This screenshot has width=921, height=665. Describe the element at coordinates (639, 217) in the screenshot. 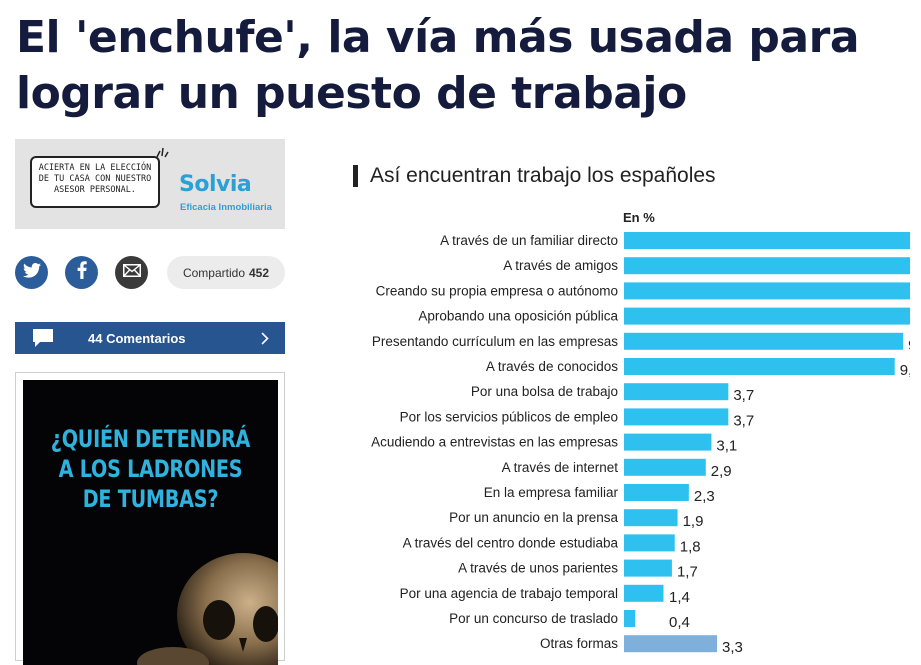

I see `chart-unit-label: En %` at that location.